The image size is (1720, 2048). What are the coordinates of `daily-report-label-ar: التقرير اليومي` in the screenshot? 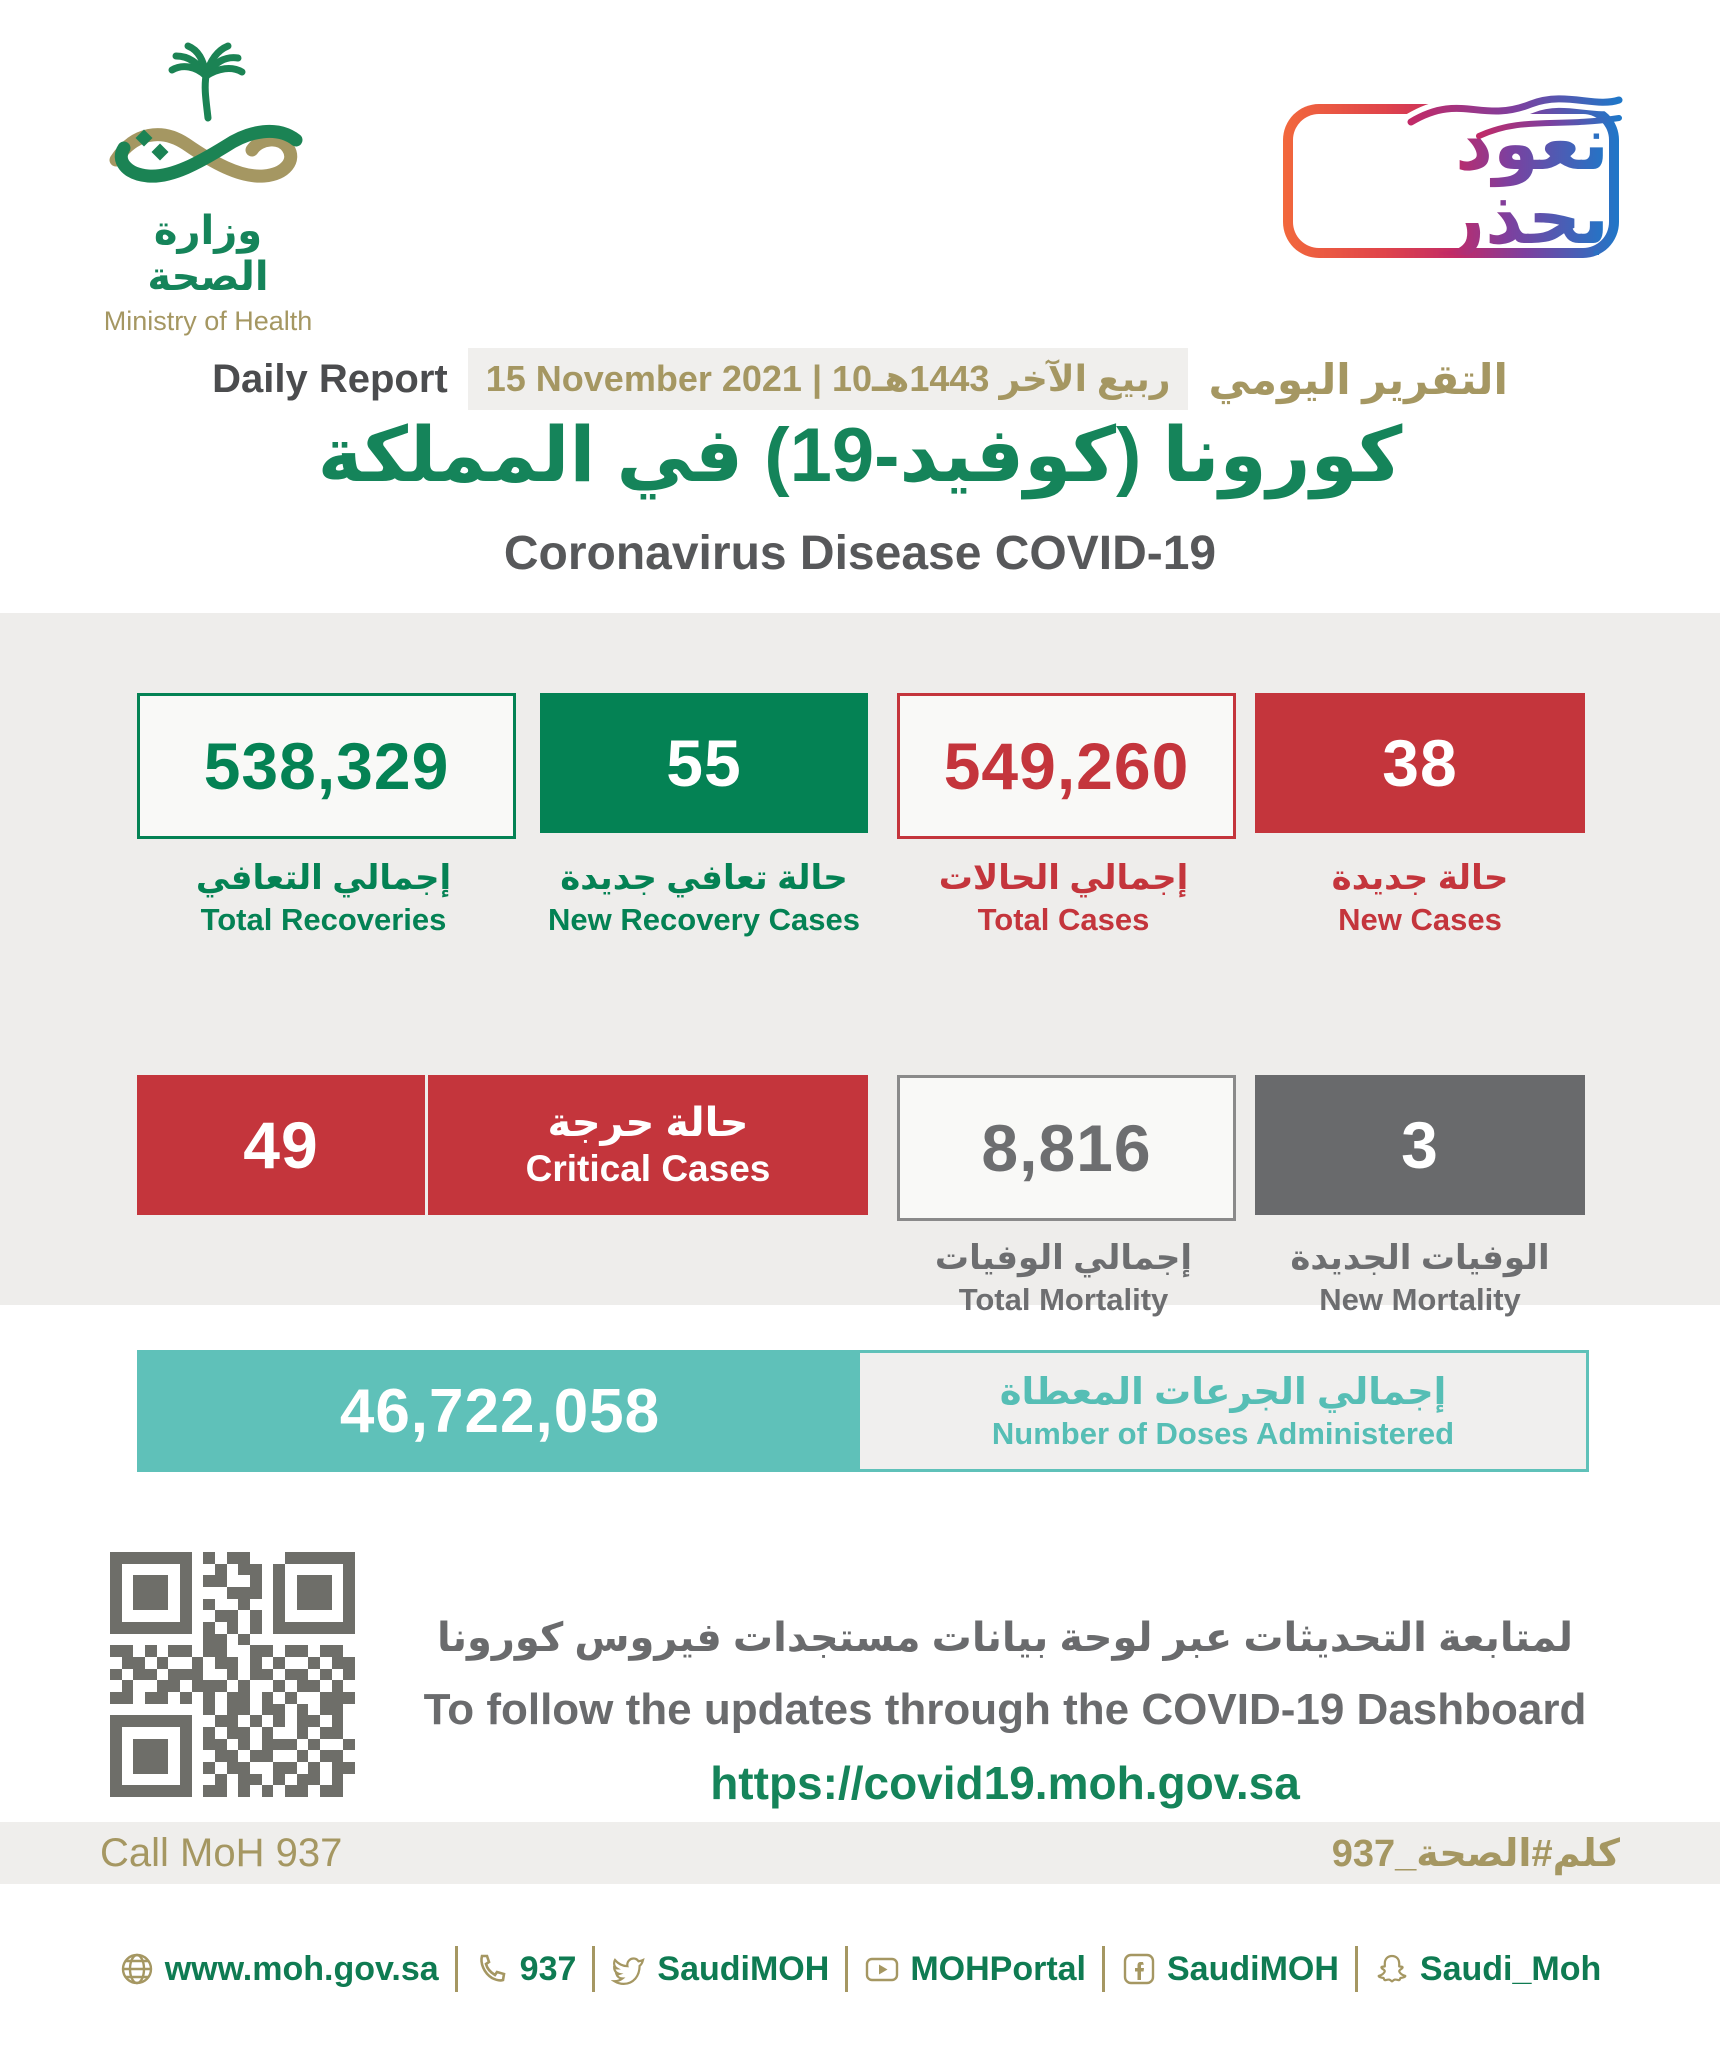 It's located at (1358, 379).